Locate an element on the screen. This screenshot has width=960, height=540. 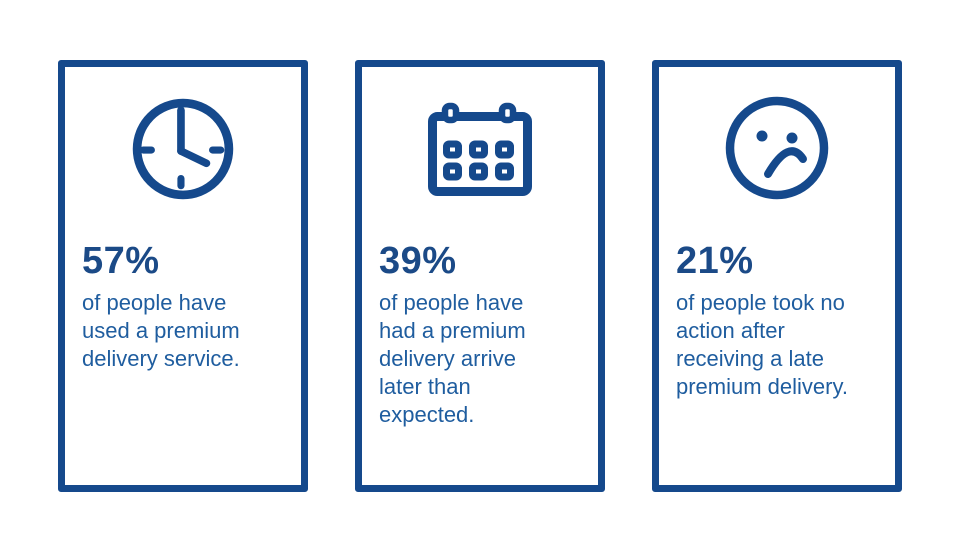
description-line: had a premium is located at coordinates (452, 330).